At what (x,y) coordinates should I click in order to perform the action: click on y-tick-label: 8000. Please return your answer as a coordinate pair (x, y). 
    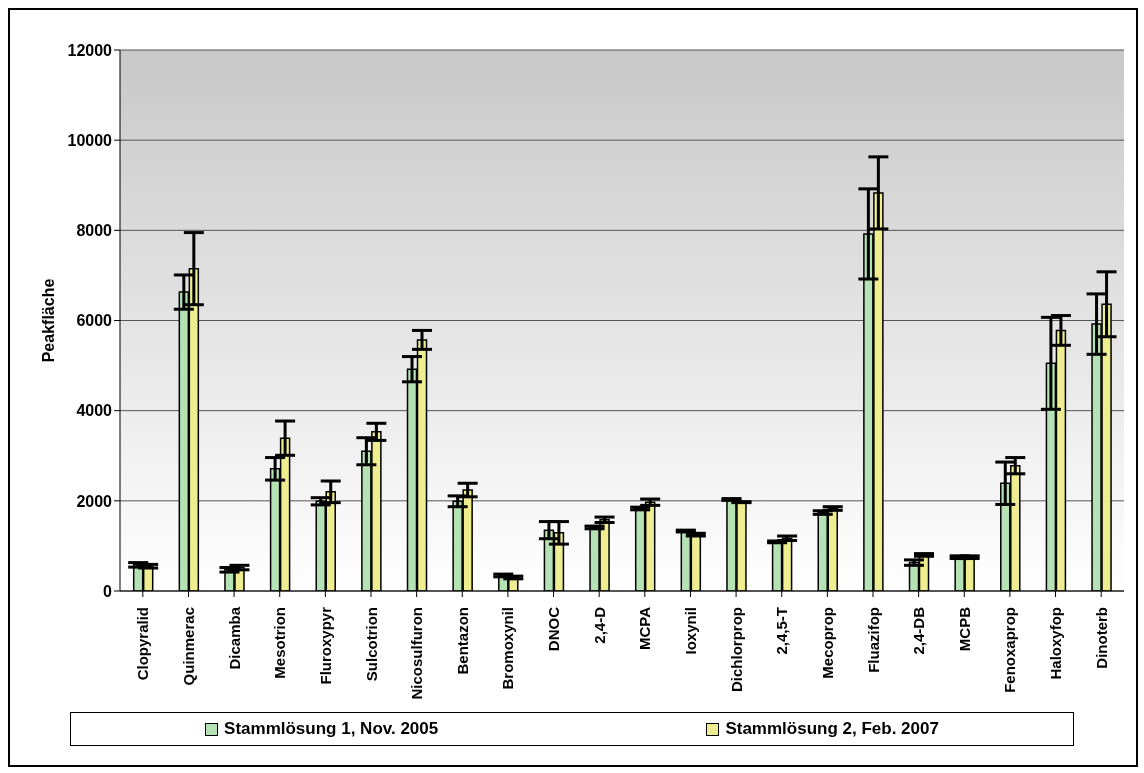
    Looking at the image, I should click on (94, 231).